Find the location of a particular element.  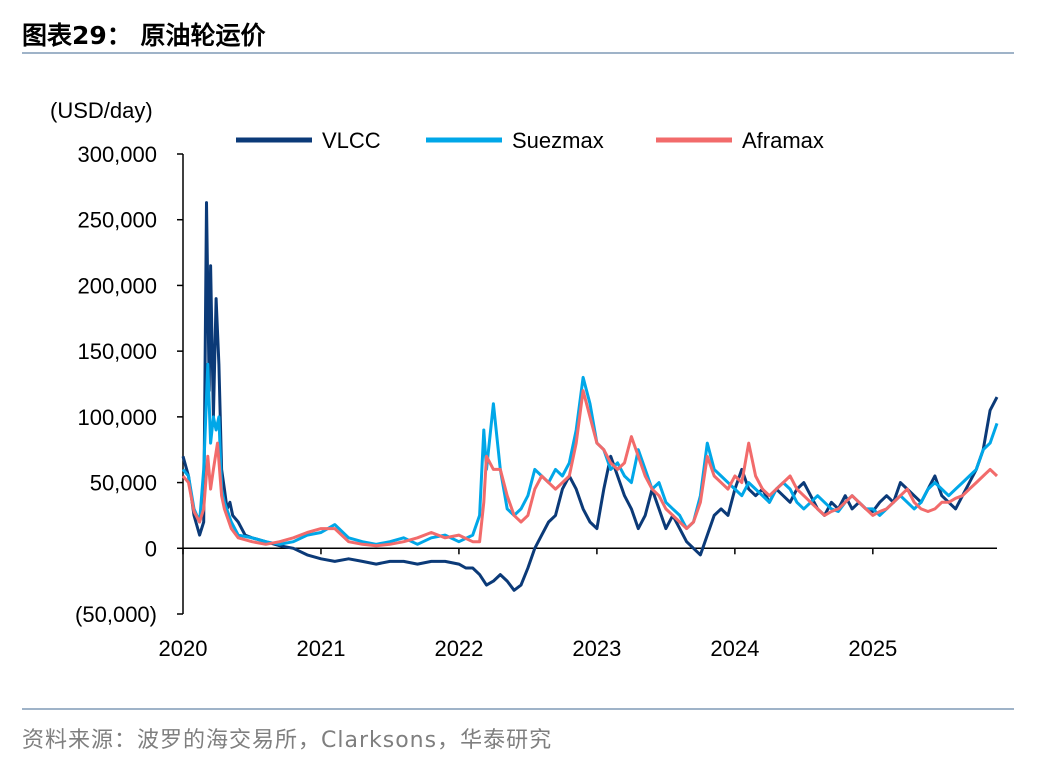

legend-label-vlcc: VLCC is located at coordinates (351, 140).